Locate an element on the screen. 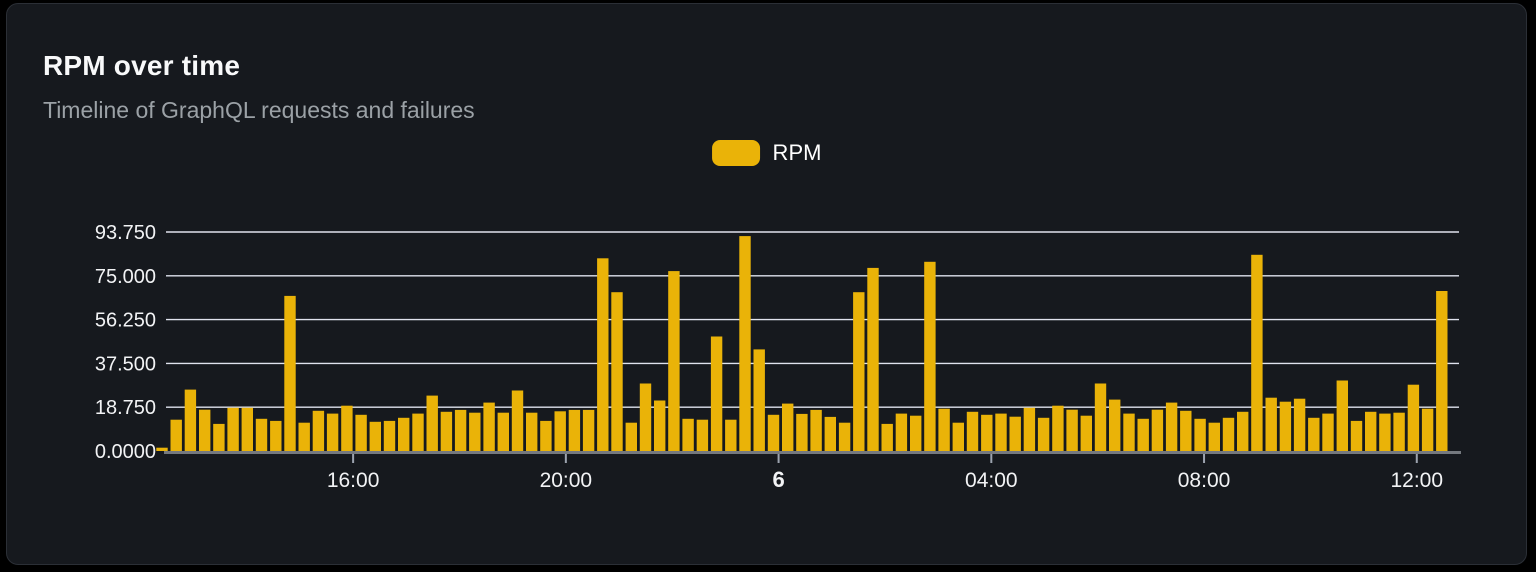 The width and height of the screenshot is (1536, 572). x-tick-label: 08:00 is located at coordinates (1204, 480).